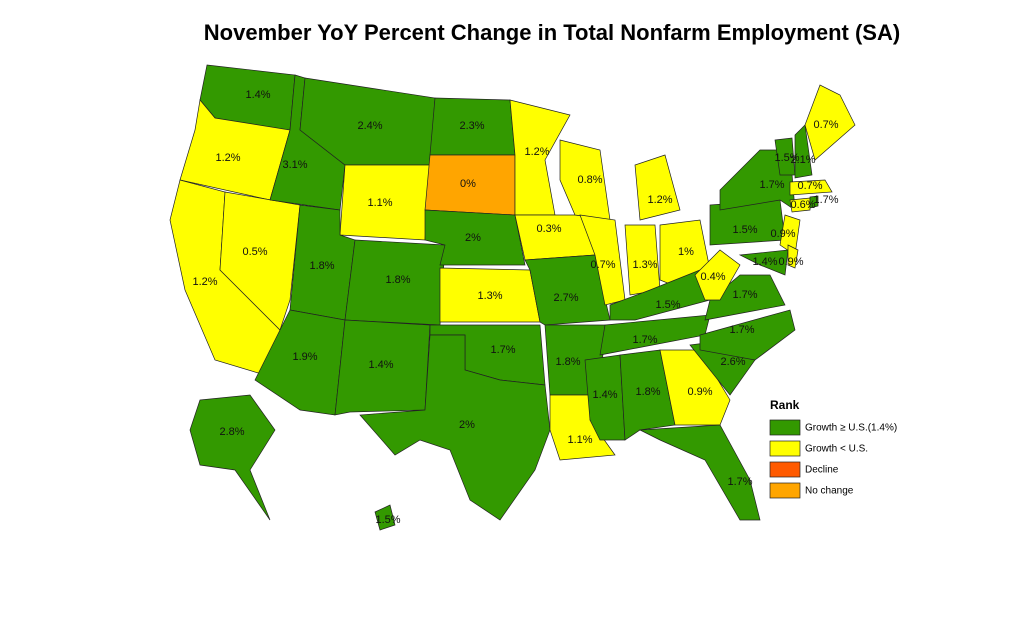  Describe the element at coordinates (304, 357) in the screenshot. I see `state-label: 1.9%` at that location.